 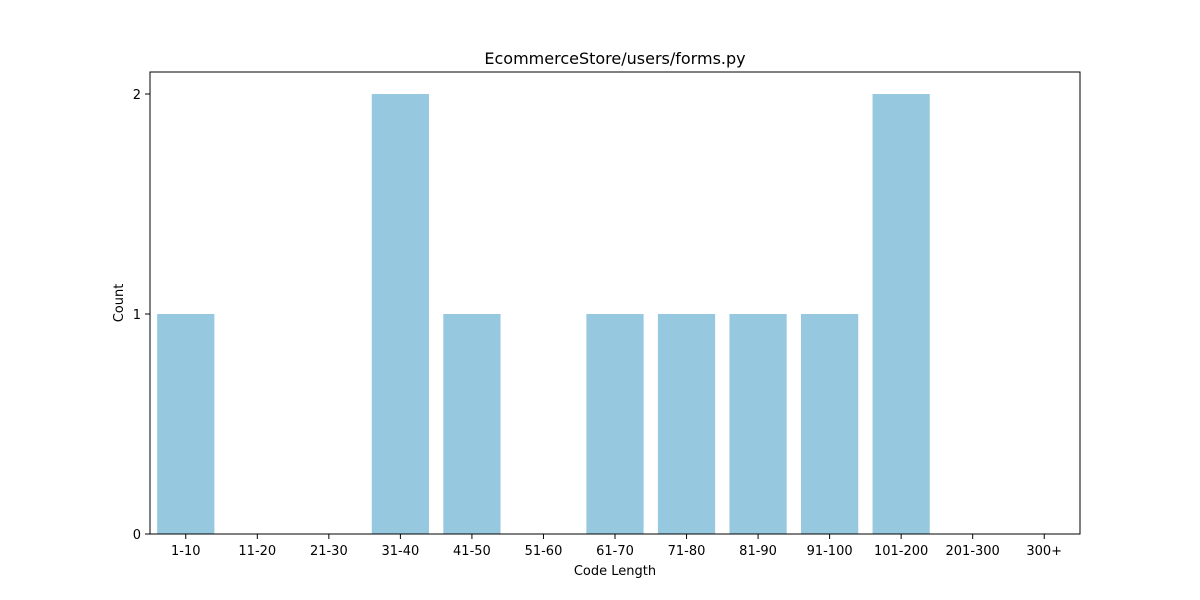 I want to click on x-axis-title: Code Length, so click(x=615, y=571).